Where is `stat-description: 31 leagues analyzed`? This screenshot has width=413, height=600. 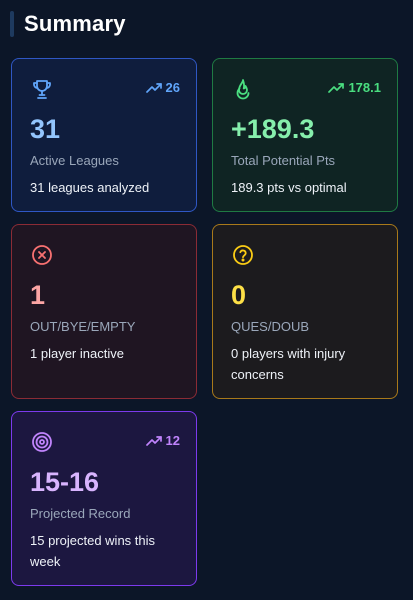
stat-description: 31 leagues analyzed is located at coordinates (90, 187).